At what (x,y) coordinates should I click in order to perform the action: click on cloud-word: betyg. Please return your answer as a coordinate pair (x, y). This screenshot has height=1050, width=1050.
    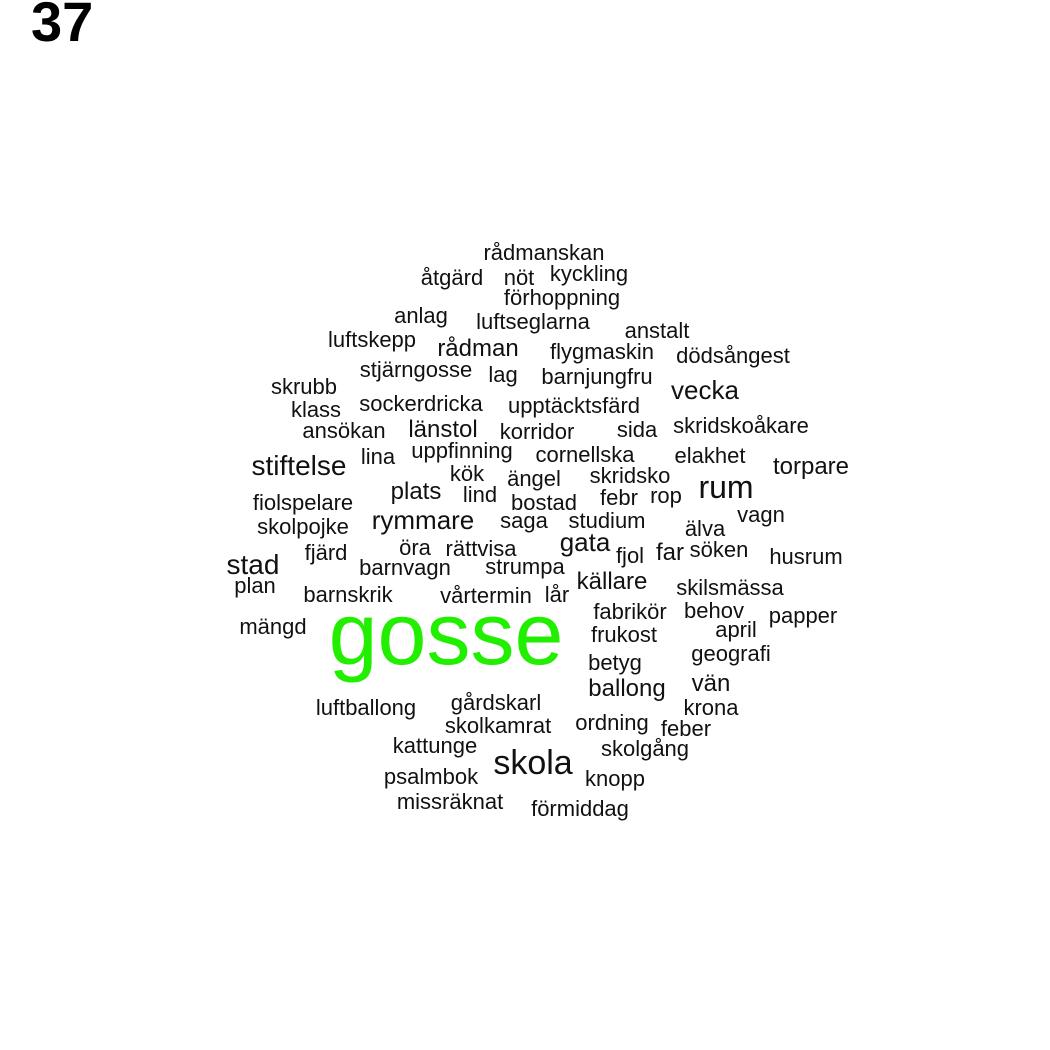
    Looking at the image, I should click on (615, 662).